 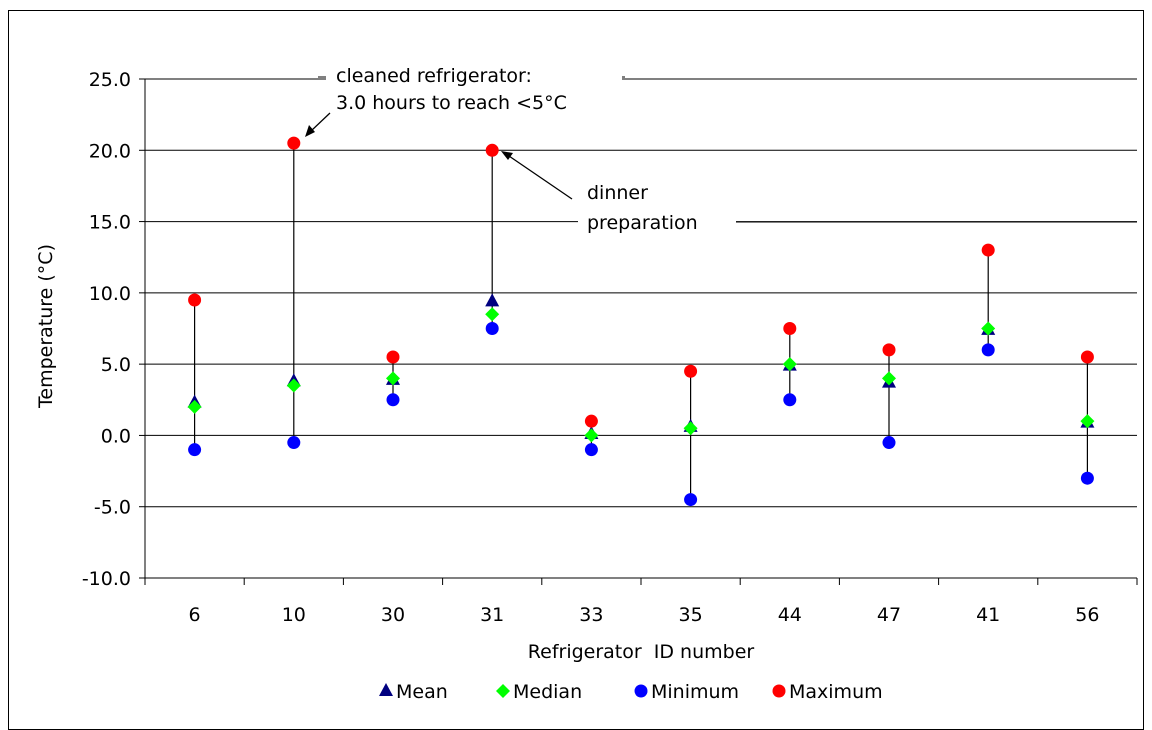 What do you see at coordinates (110, 223) in the screenshot?
I see `y-tick-label: 15.0` at bounding box center [110, 223].